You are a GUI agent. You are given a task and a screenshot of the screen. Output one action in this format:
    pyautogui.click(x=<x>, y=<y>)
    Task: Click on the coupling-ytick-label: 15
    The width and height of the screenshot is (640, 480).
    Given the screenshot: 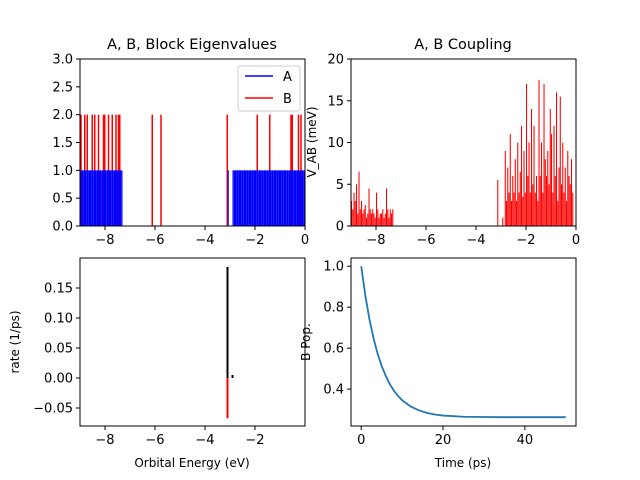 What is the action you would take?
    pyautogui.click(x=335, y=101)
    